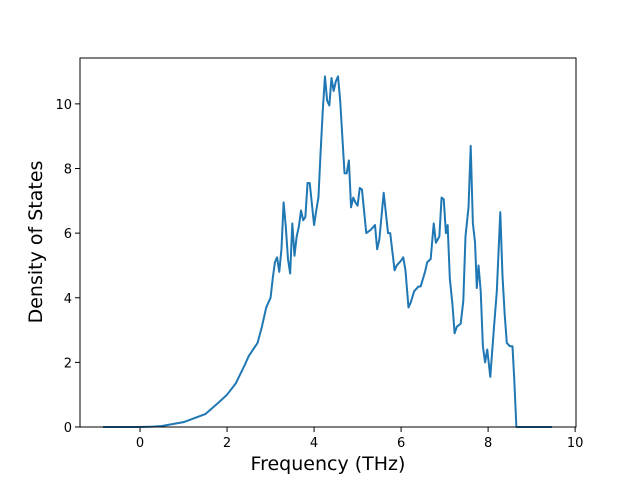  I want to click on y-tick-label: 8, so click(68, 170).